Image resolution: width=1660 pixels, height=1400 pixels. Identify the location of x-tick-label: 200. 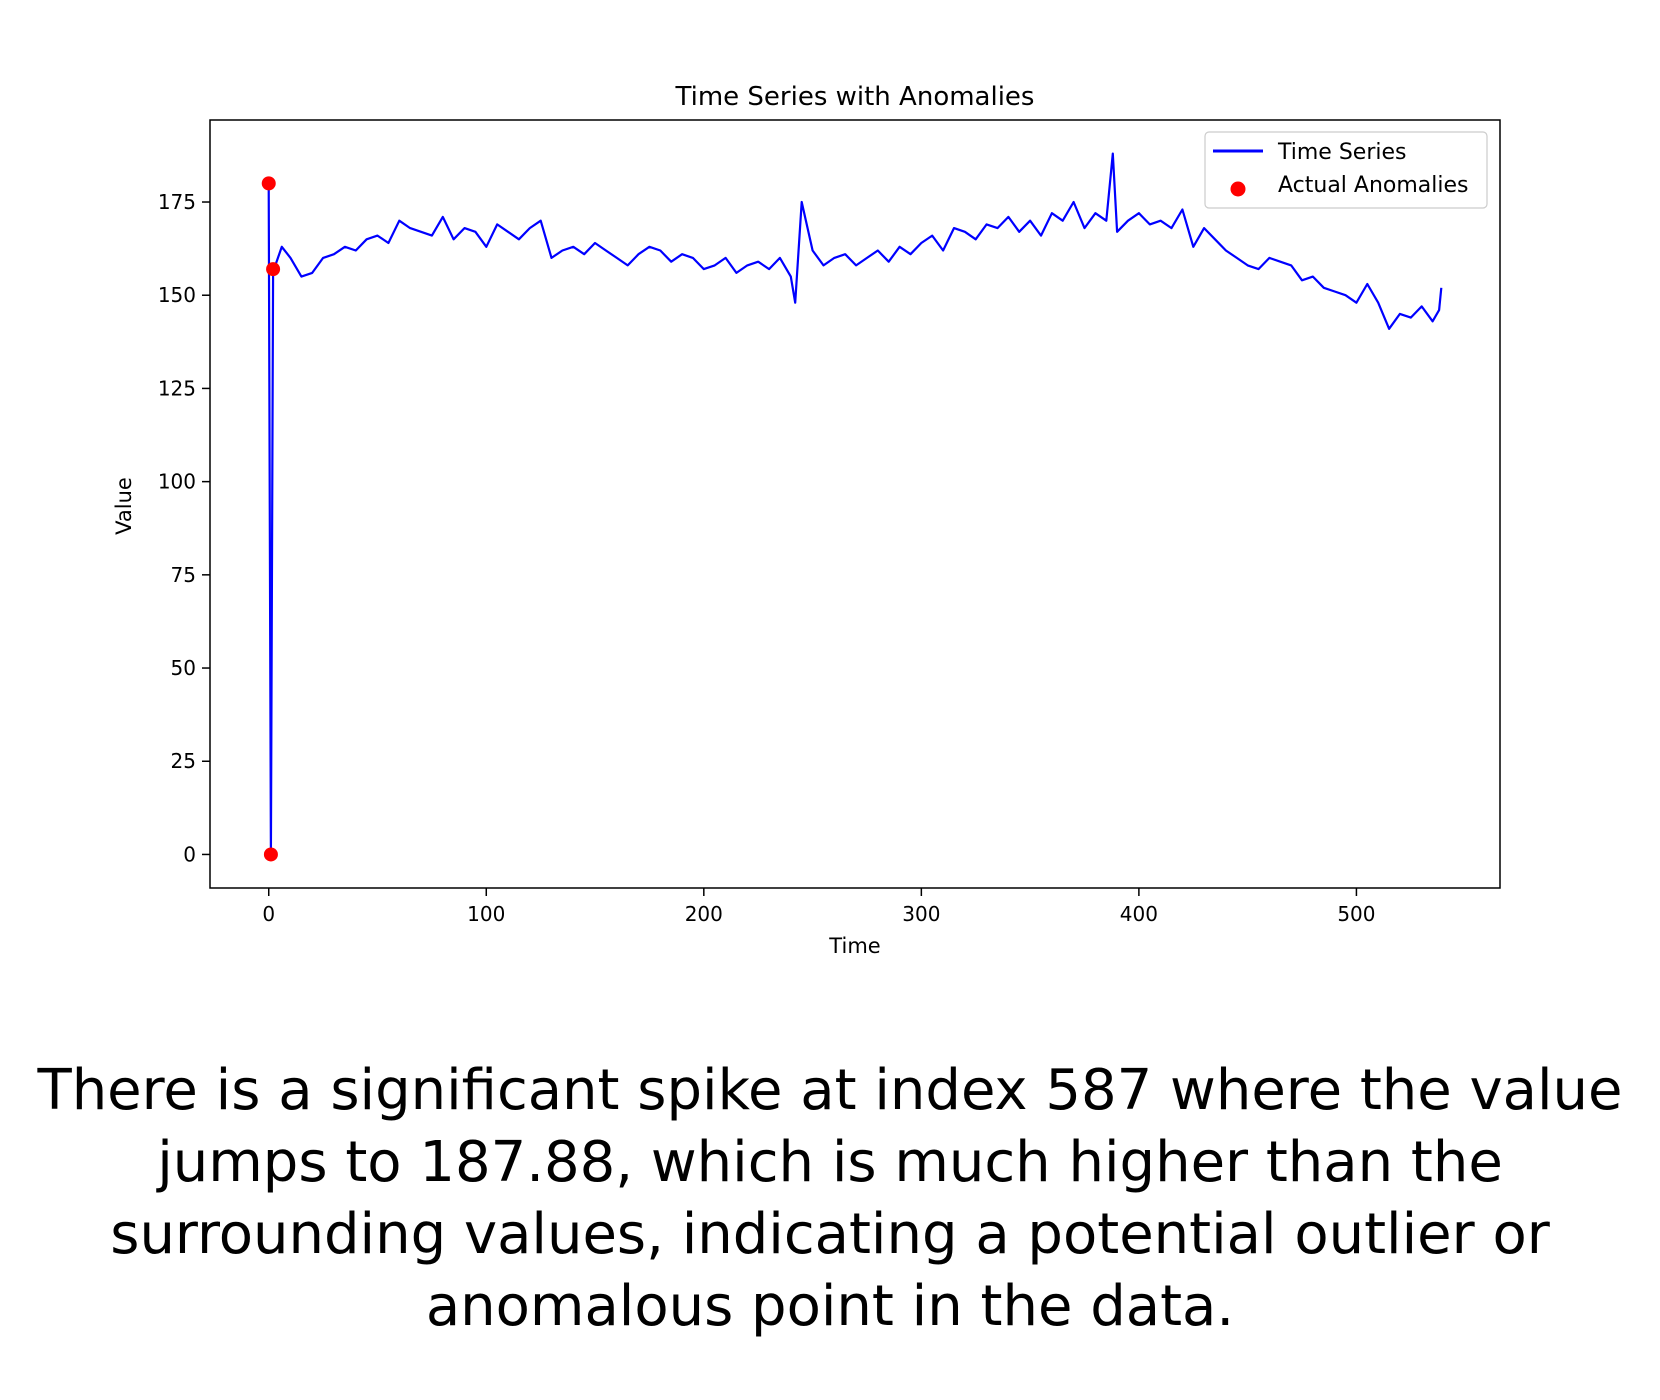
(704, 914).